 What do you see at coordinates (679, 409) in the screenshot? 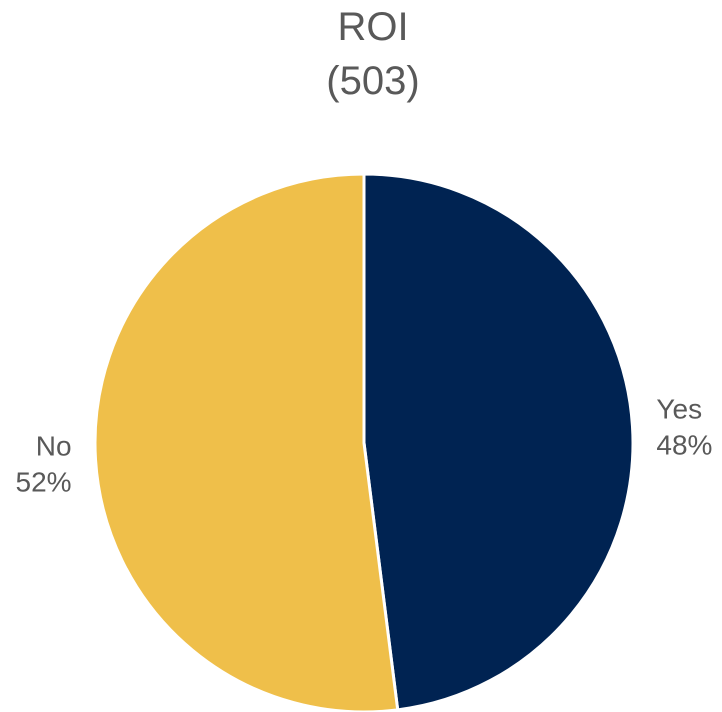
I see `slice-label-yes: Yes` at bounding box center [679, 409].